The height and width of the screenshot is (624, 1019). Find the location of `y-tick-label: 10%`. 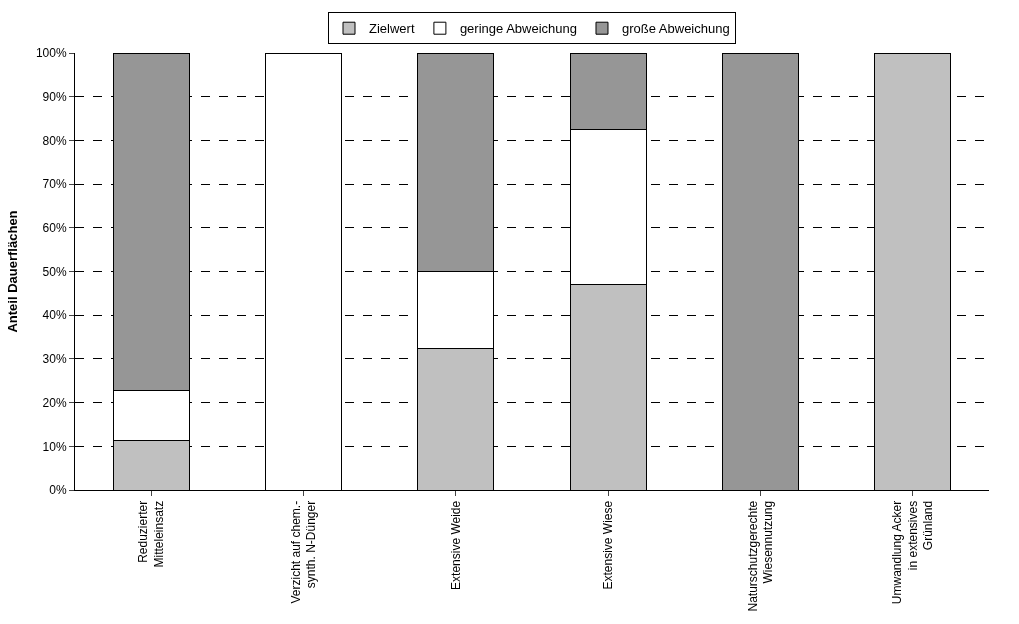

y-tick-label: 10% is located at coordinates (54, 446).